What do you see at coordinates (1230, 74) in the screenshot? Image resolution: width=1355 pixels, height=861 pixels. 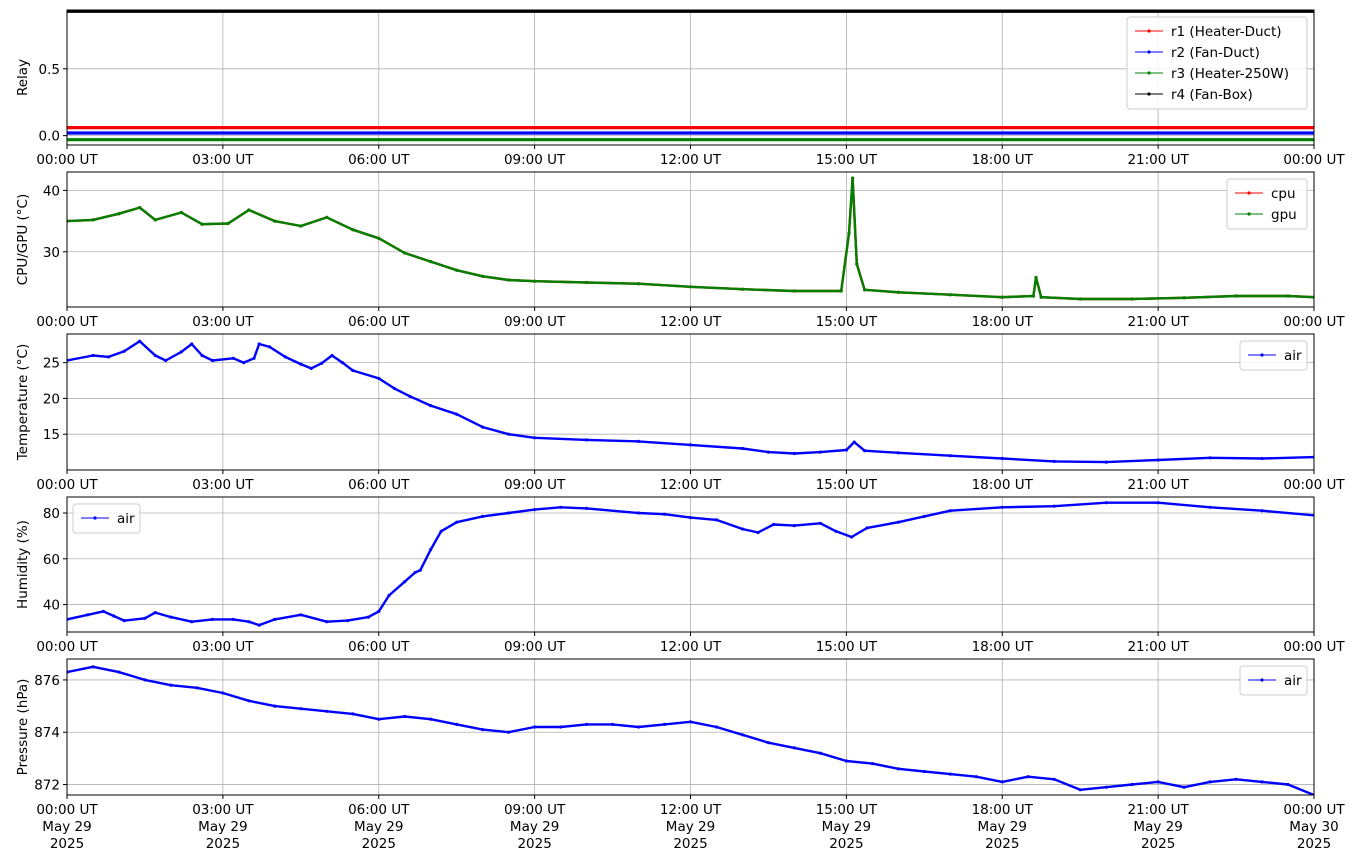 I see `legend-label: r3 (Heater-250W)` at bounding box center [1230, 74].